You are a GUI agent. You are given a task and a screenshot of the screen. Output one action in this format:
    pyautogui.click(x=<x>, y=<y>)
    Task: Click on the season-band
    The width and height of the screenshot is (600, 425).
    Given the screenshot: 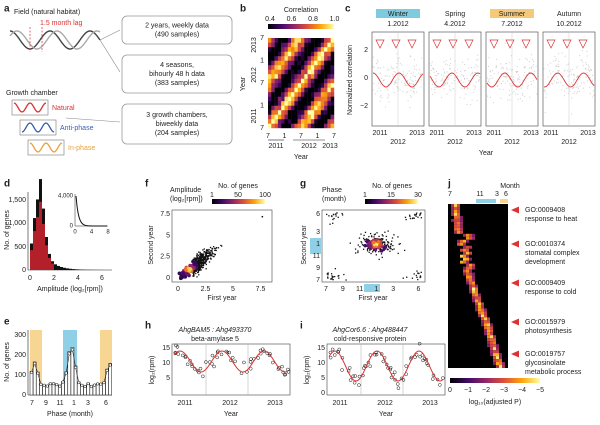 What is the action you would take?
    pyautogui.click(x=512, y=13)
    